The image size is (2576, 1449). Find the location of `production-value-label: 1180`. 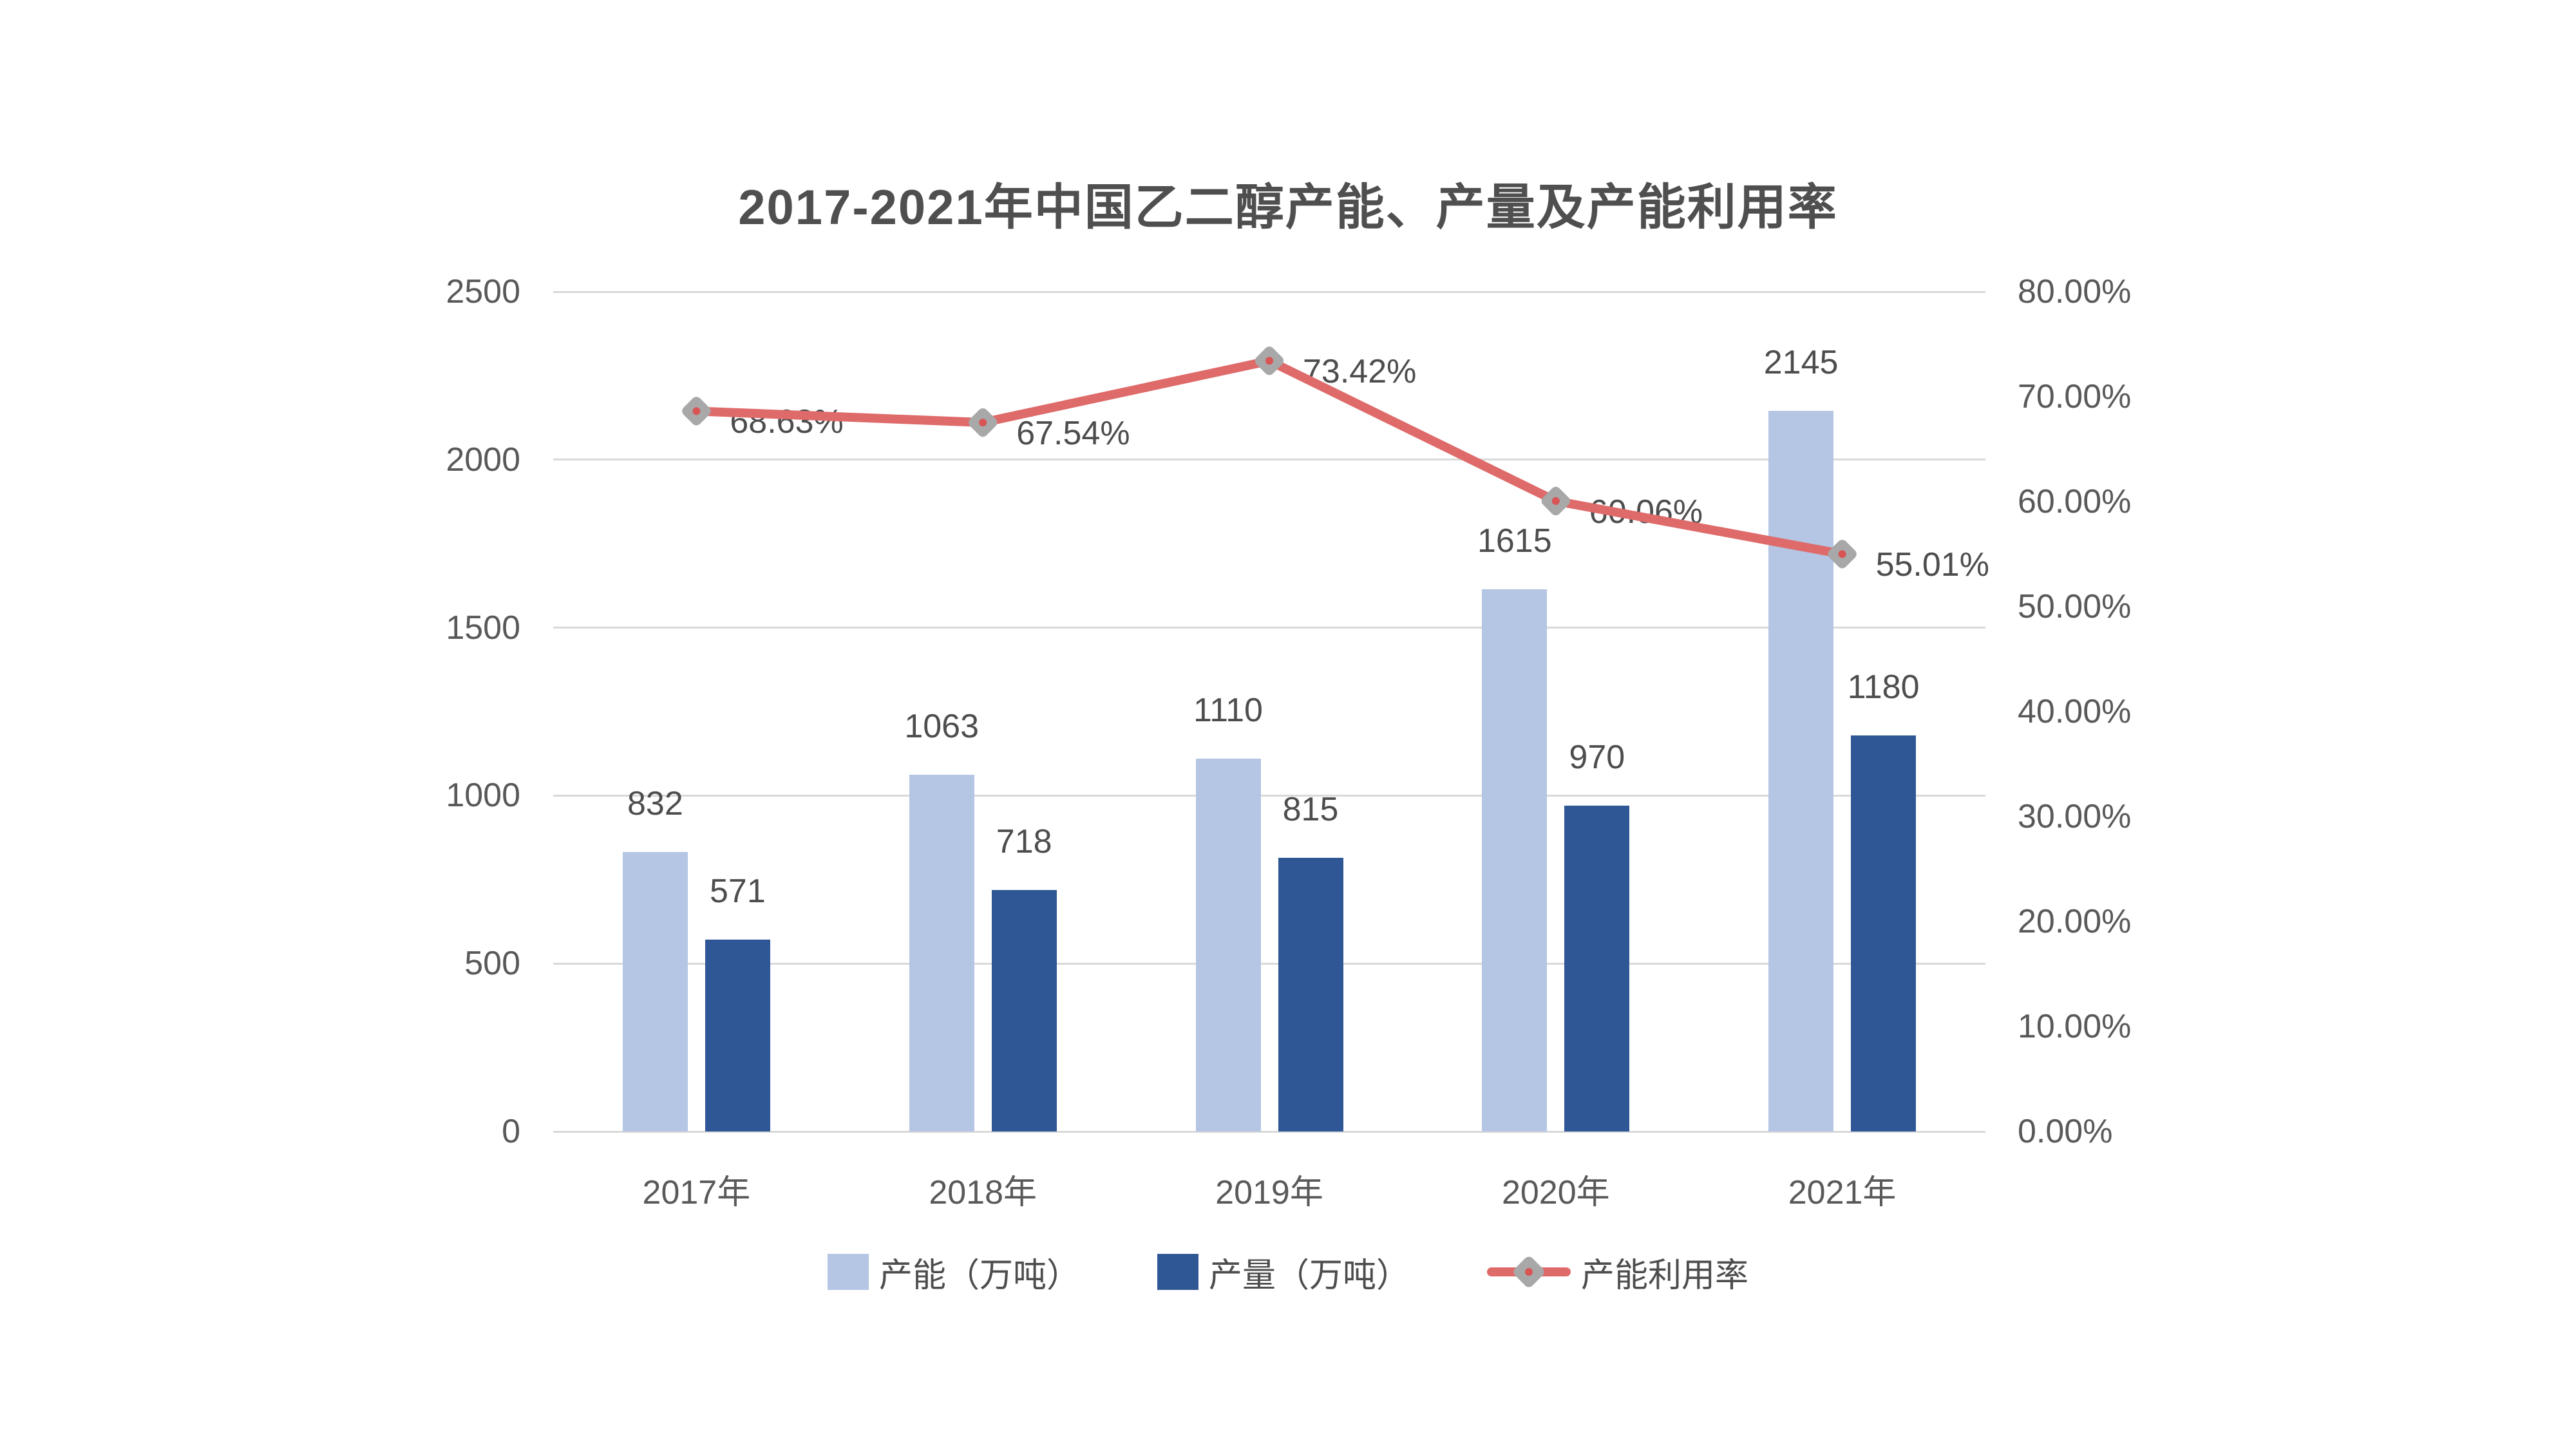

production-value-label: 1180 is located at coordinates (1884, 687).